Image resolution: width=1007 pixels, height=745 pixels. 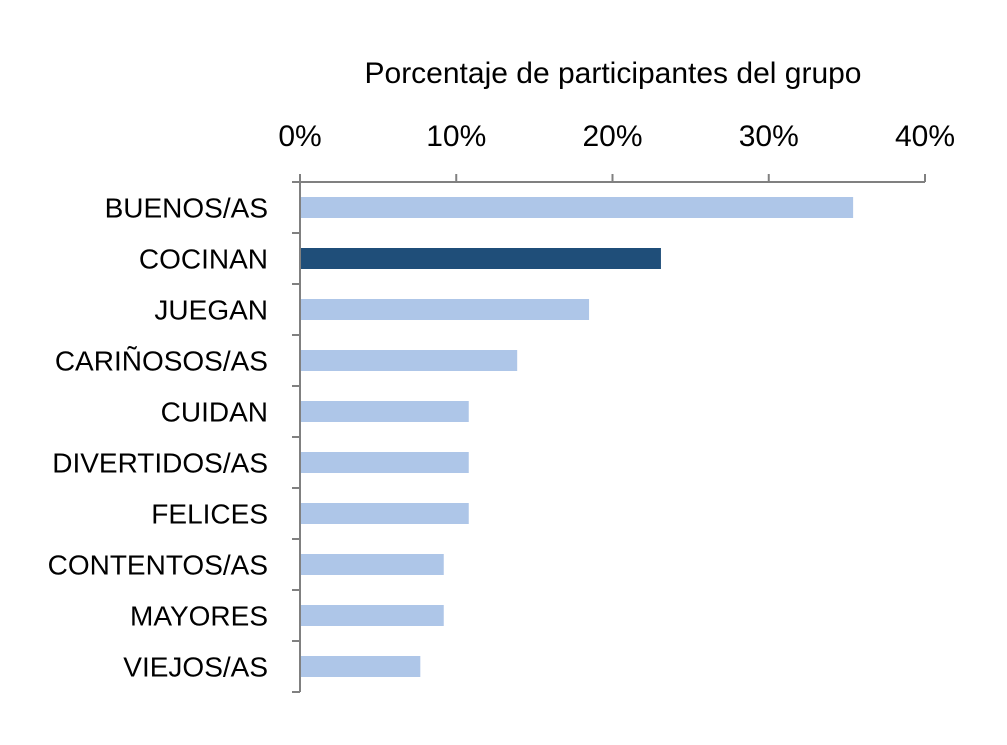 I want to click on x-tick-label: 0%, so click(x=299, y=136).